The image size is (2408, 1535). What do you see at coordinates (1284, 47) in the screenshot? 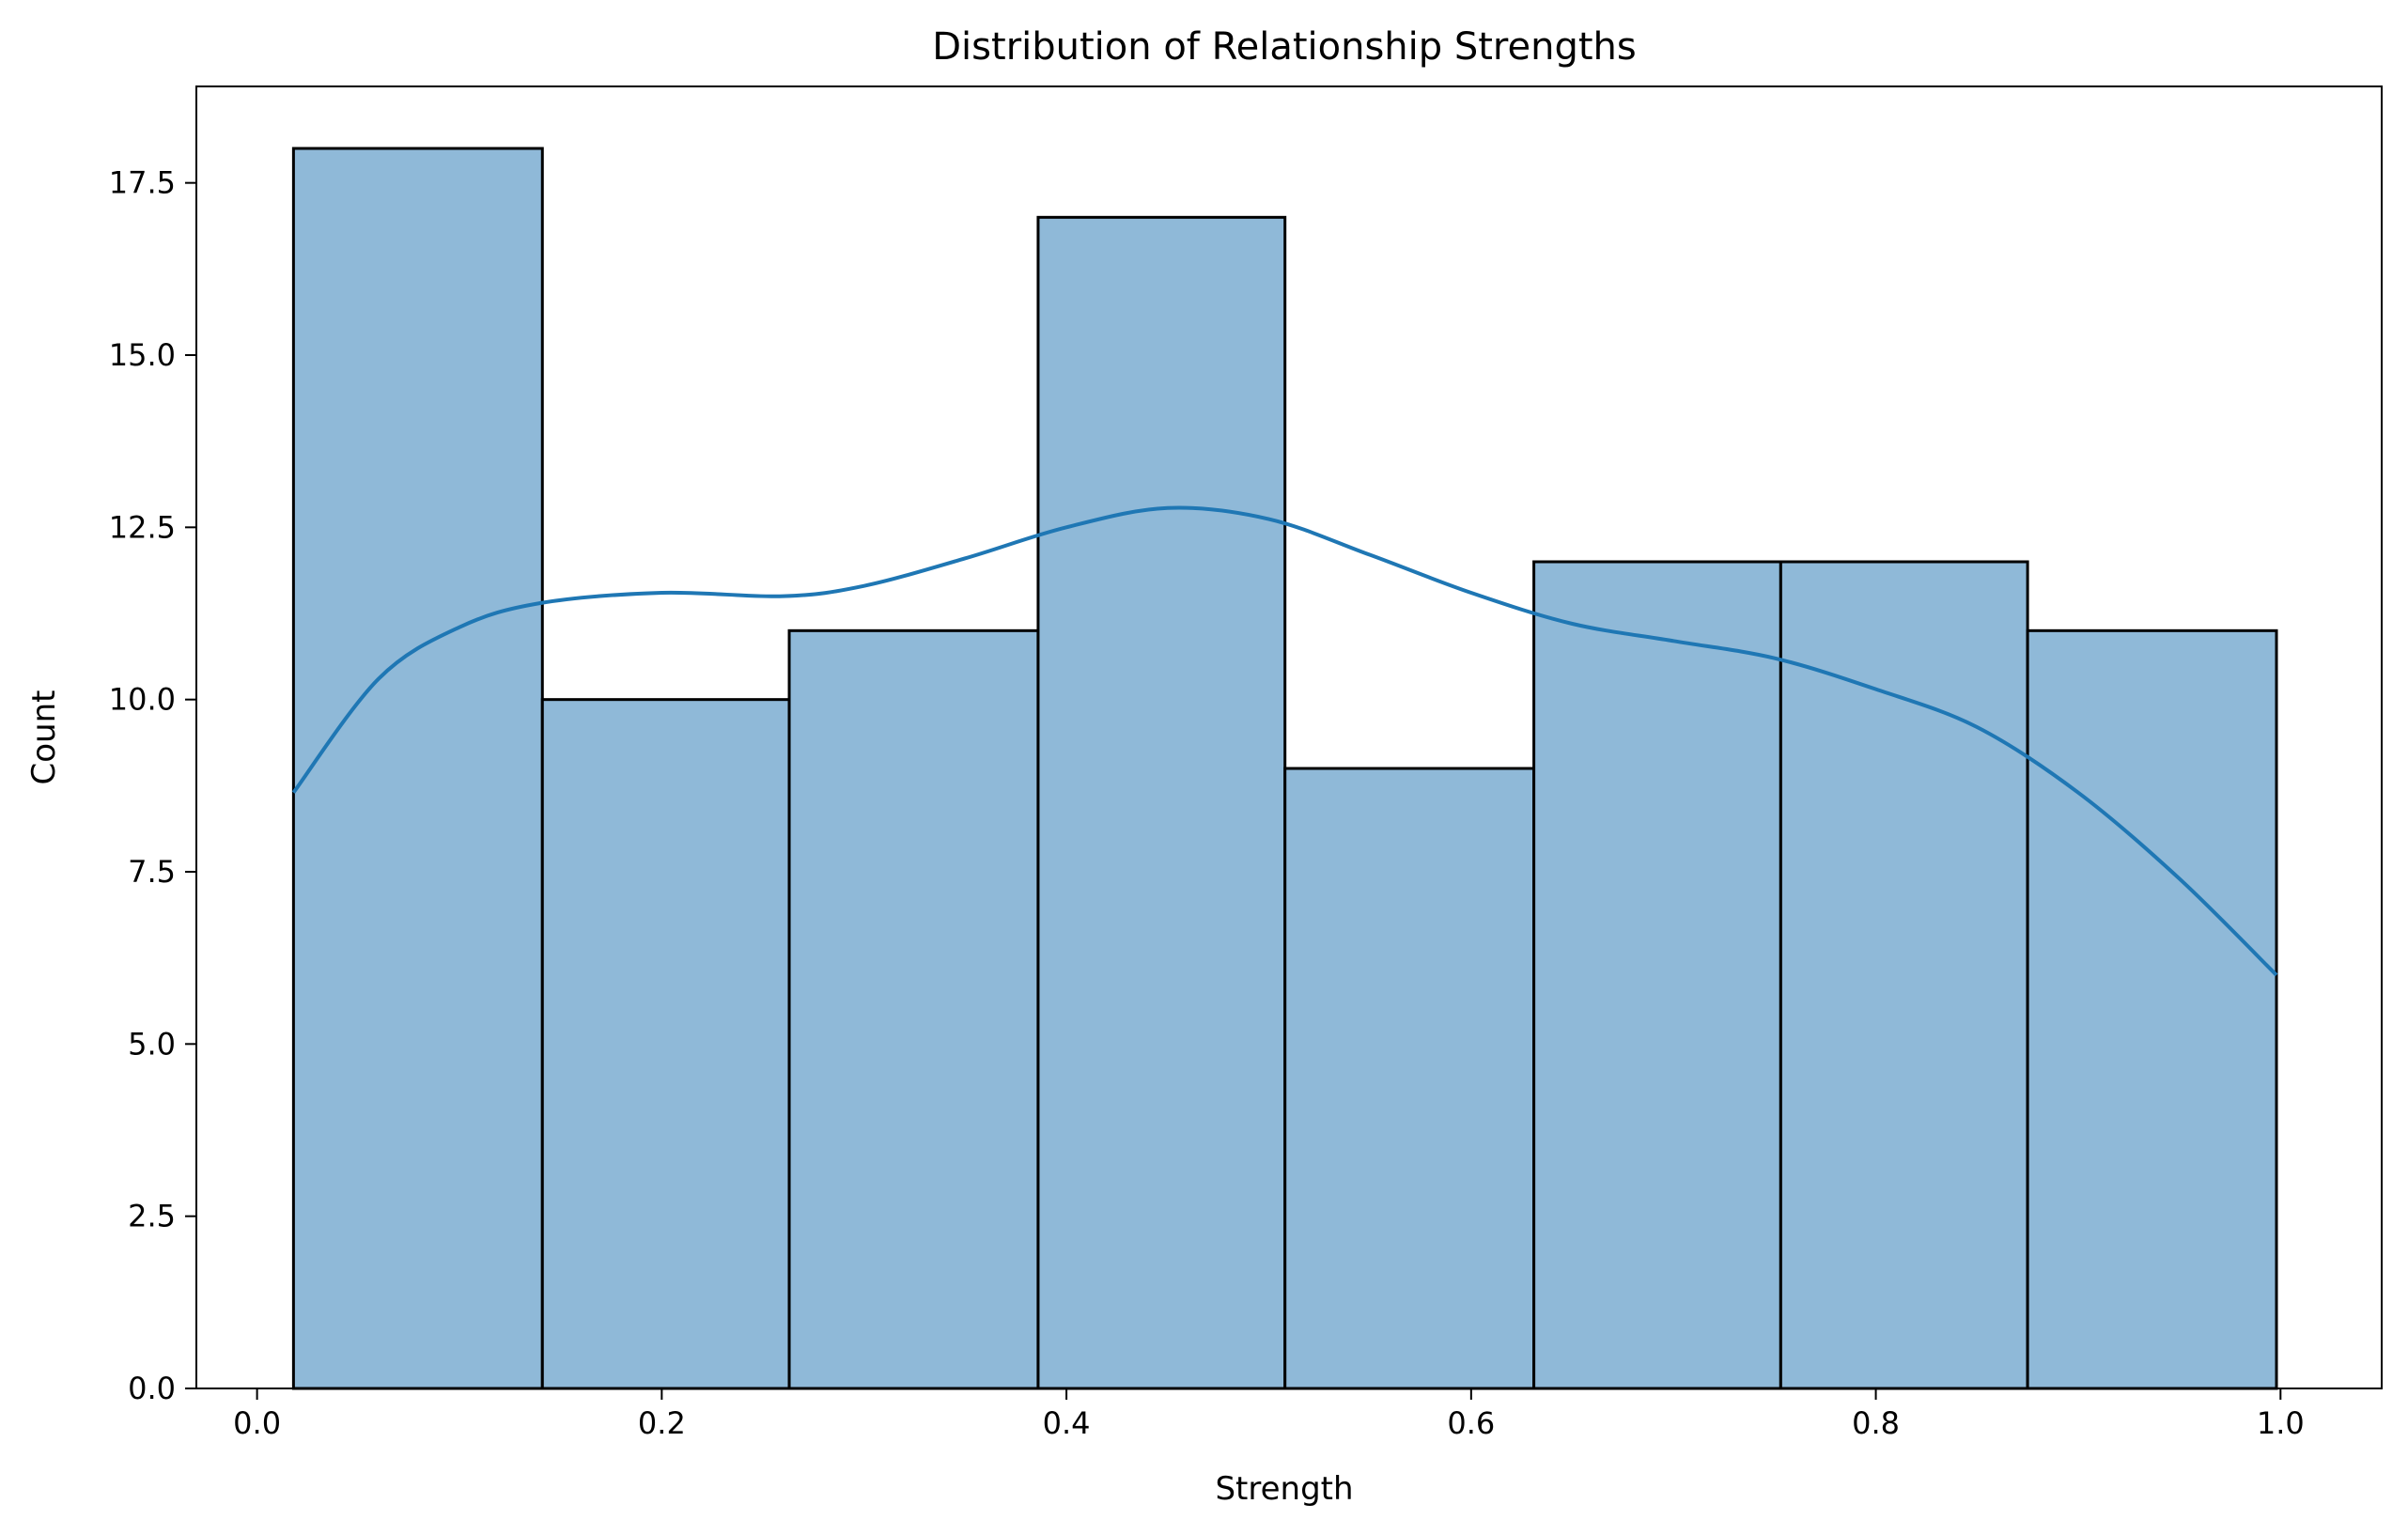
I see `chart-title: Distribution of Relationship Strengths` at bounding box center [1284, 47].